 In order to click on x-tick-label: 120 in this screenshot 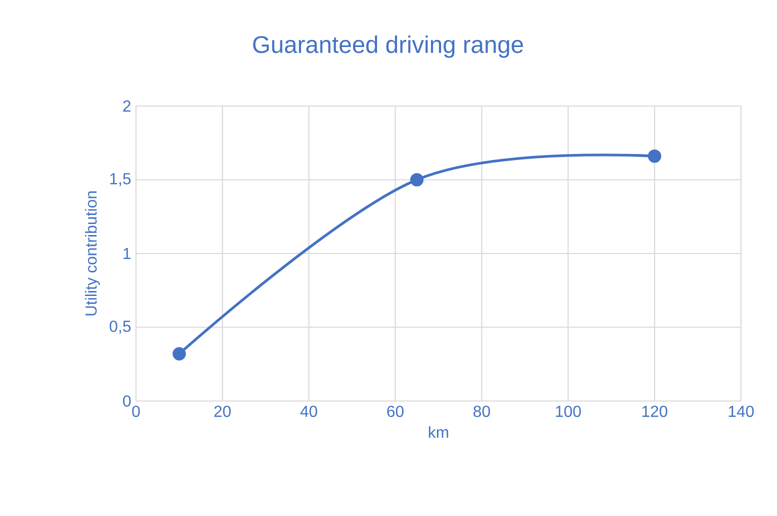, I will do `click(655, 412)`.